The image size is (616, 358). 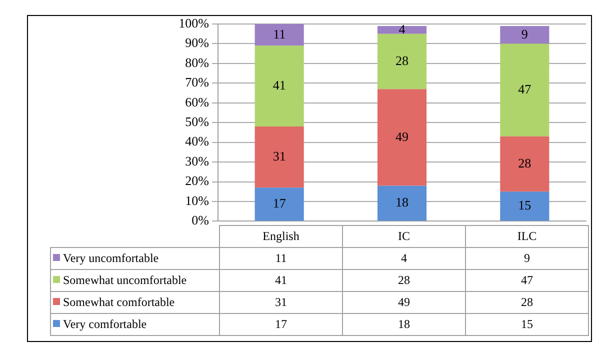 I want to click on legend-label: Somewhat comfortable, so click(x=135, y=303).